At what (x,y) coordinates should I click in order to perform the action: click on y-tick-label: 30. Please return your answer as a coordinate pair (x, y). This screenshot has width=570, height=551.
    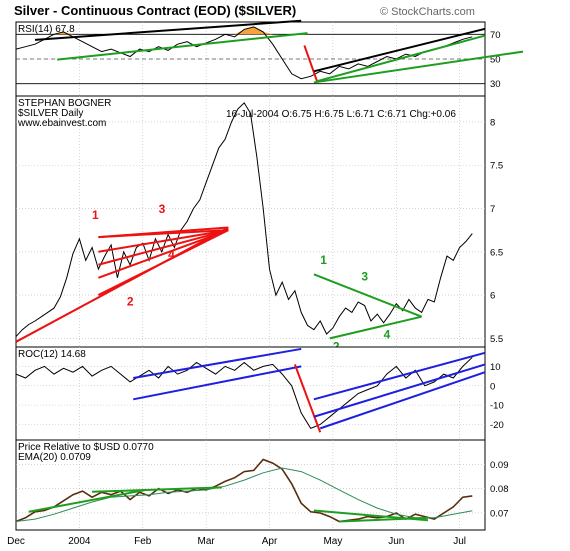
    Looking at the image, I should click on (495, 84).